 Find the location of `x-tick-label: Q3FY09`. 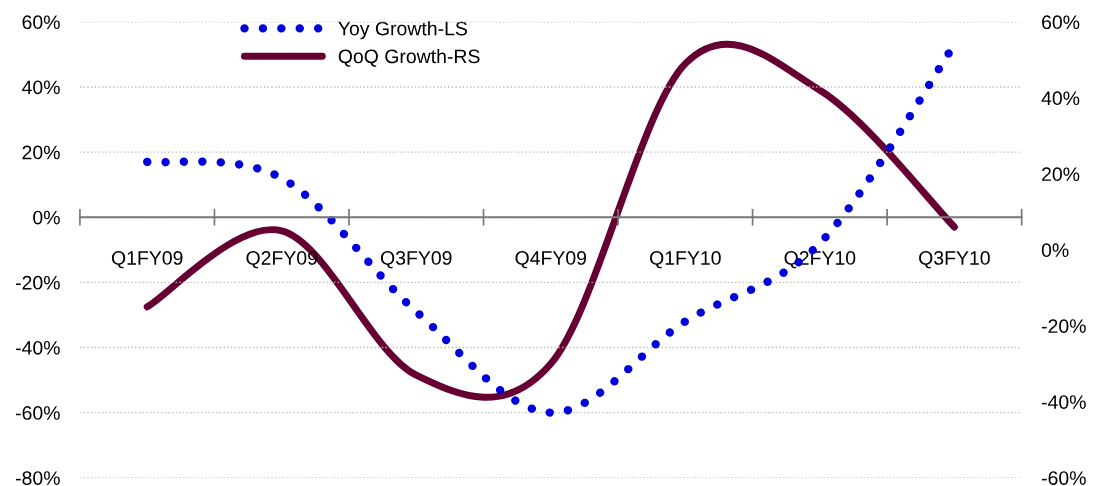

x-tick-label: Q3FY09 is located at coordinates (416, 260).